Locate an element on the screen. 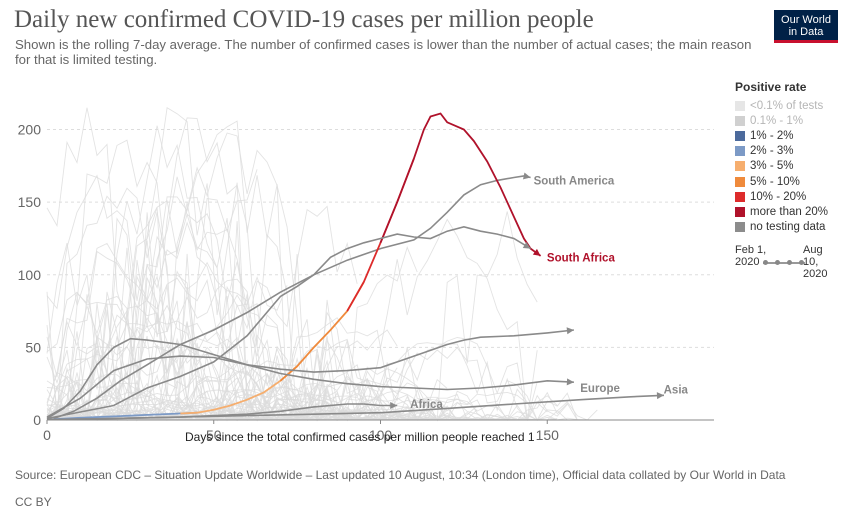 This screenshot has height=521, width=850. legend-item: 0.1% - 1% is located at coordinates (781, 120).